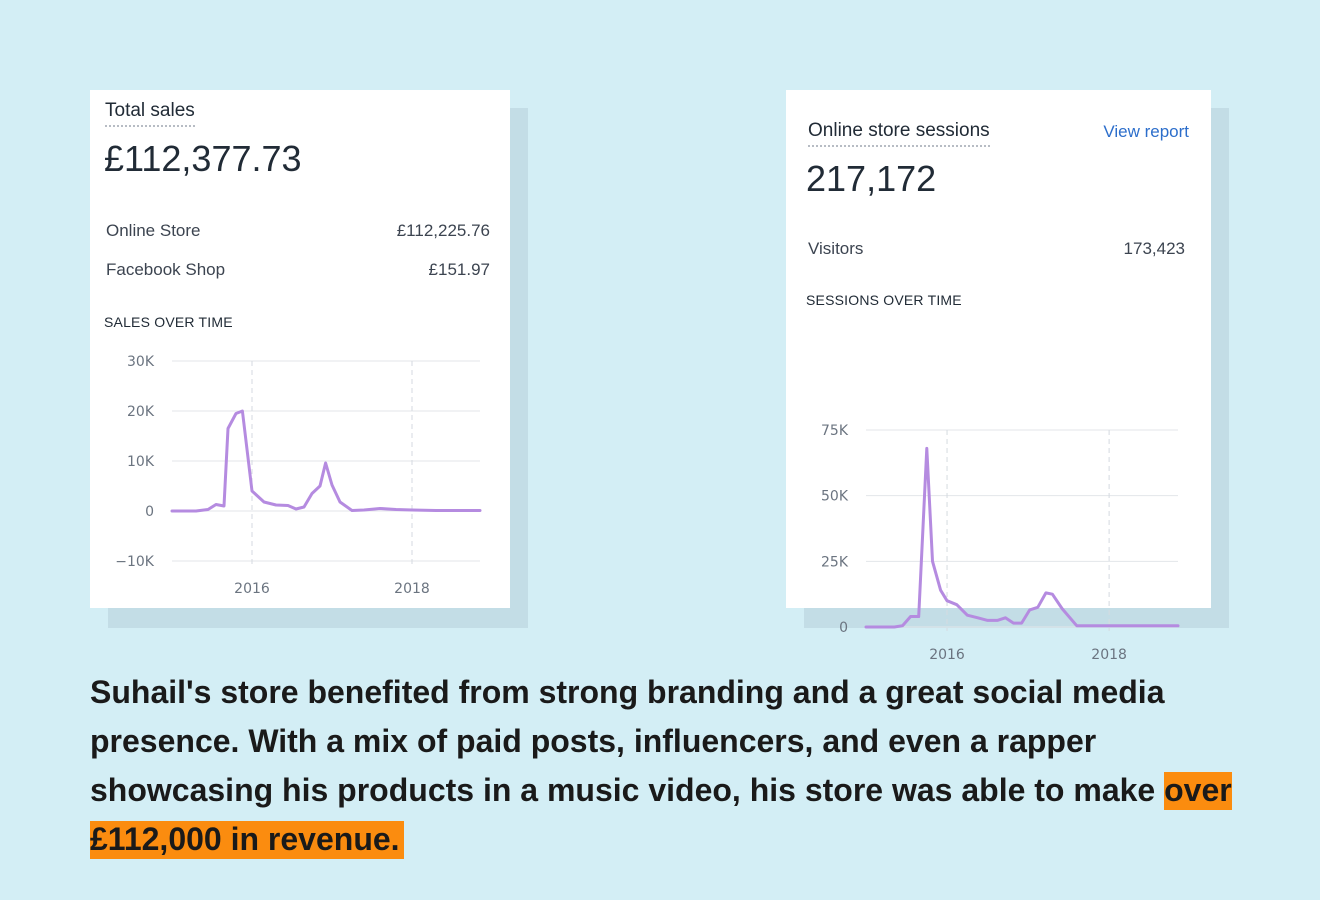 The height and width of the screenshot is (900, 1320). Describe the element at coordinates (1109, 655) in the screenshot. I see `sessions-x-tick-label: 2018` at that location.